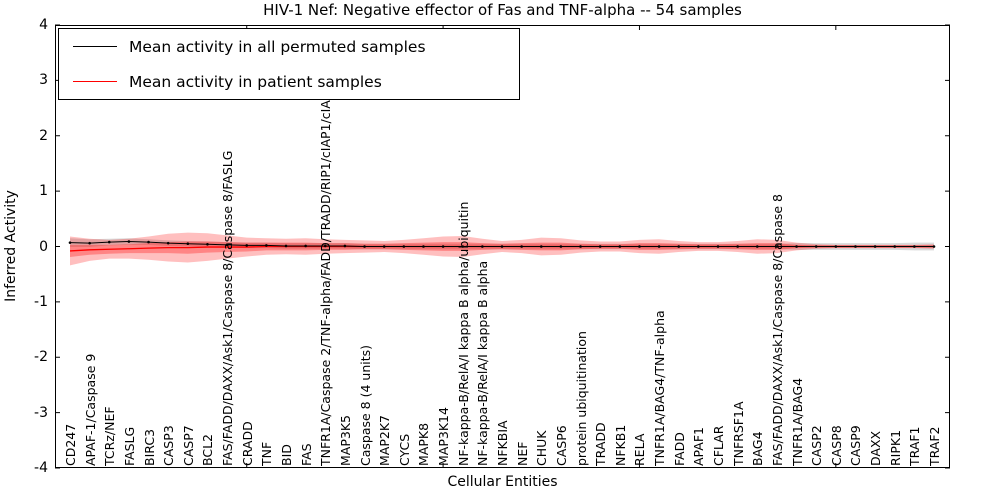 Image resolution: width=1000 pixels, height=500 pixels. What do you see at coordinates (640, 449) in the screenshot?
I see `entity-label: RELA` at bounding box center [640, 449].